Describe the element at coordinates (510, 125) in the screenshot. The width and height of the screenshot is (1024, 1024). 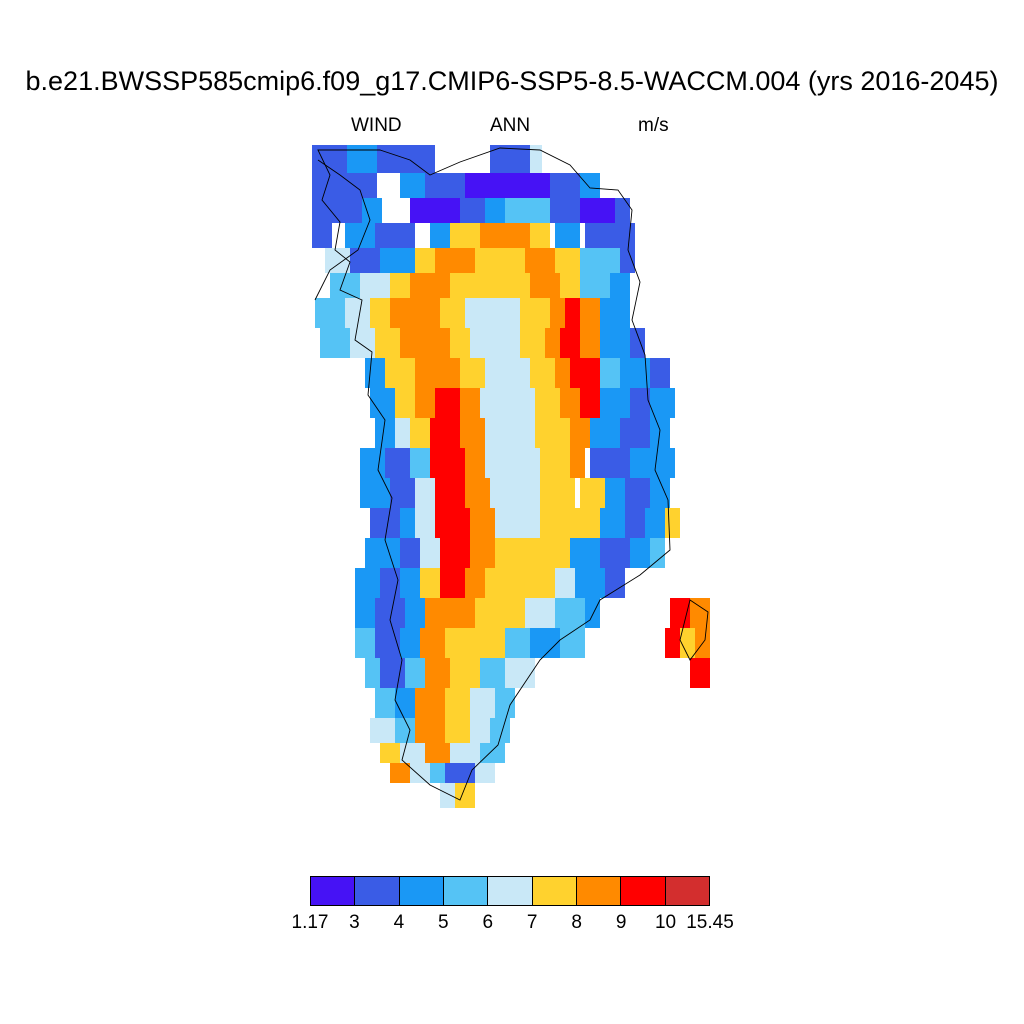
I see `season-label: ANN` at that location.